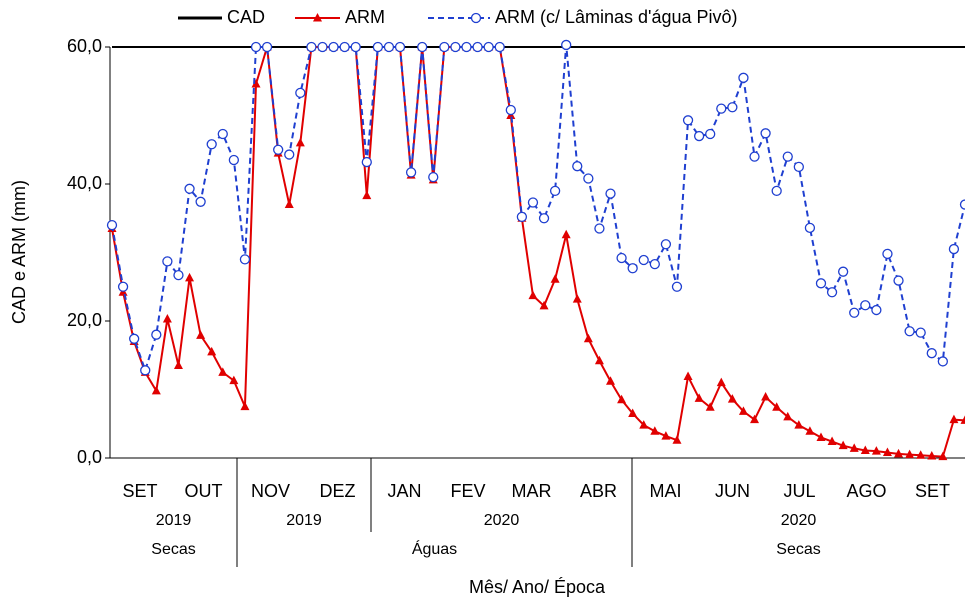 This screenshot has width=965, height=605. Describe the element at coordinates (866, 491) in the screenshot. I see `month-label: AGO` at that location.